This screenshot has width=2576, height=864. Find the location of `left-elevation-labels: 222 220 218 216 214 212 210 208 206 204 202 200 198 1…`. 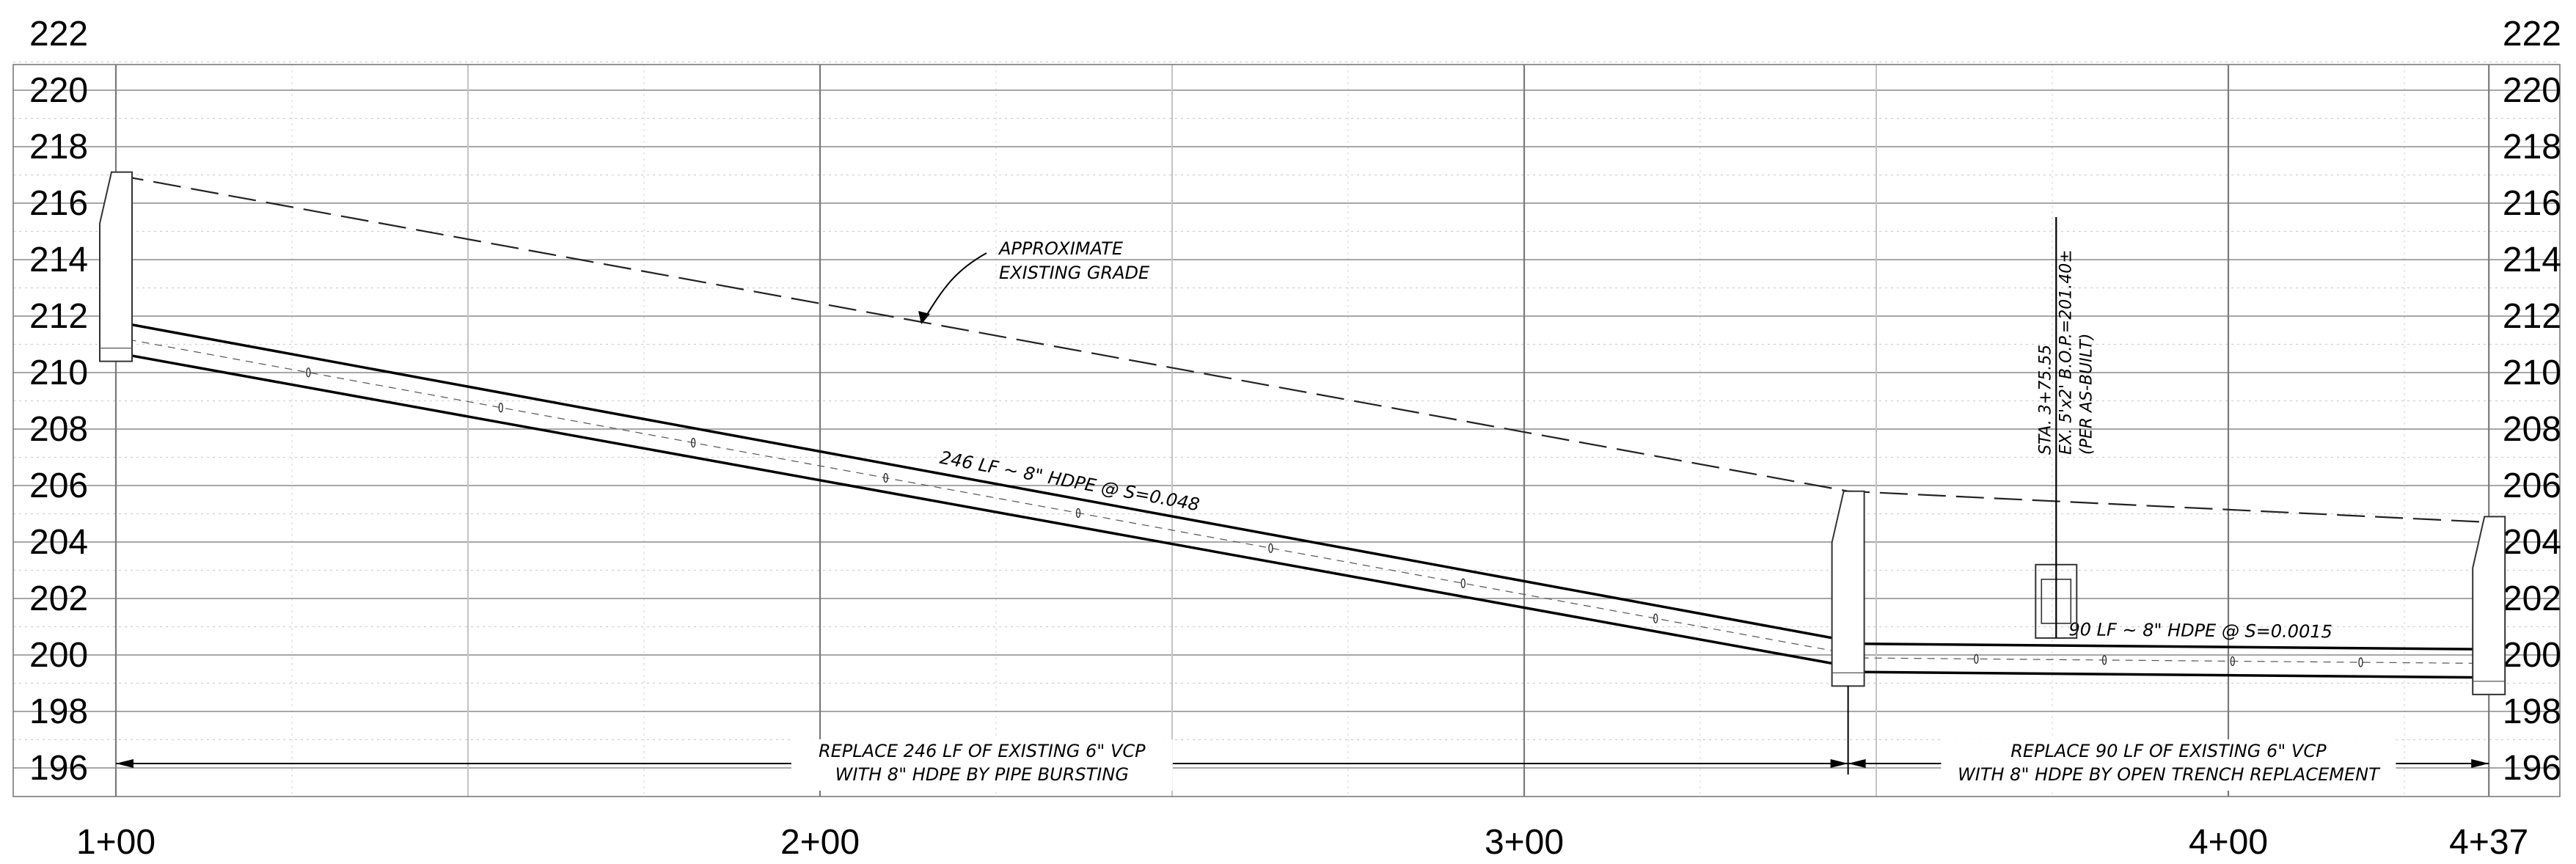

left-elevation-labels: 222 220 218 216 214 212 210 208 206 204 202 200 198 1… is located at coordinates (59, 401).